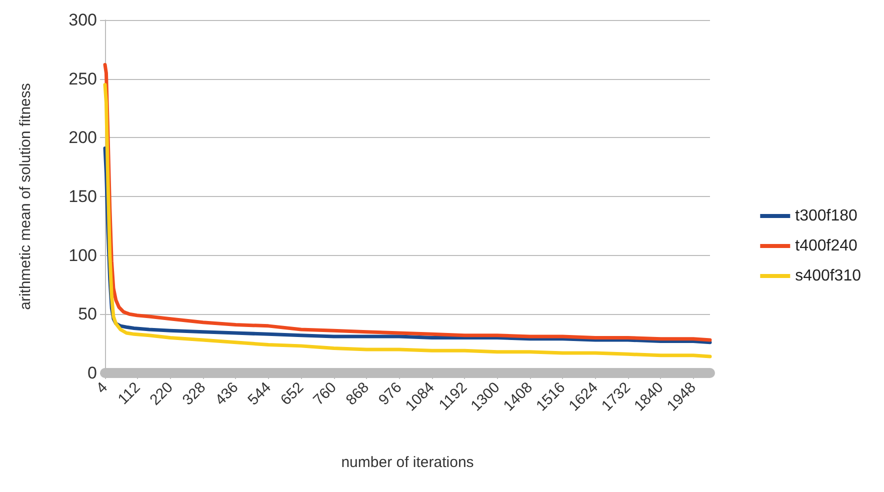  What do you see at coordinates (194, 393) in the screenshot?
I see `x-tick-label: 328` at bounding box center [194, 393].